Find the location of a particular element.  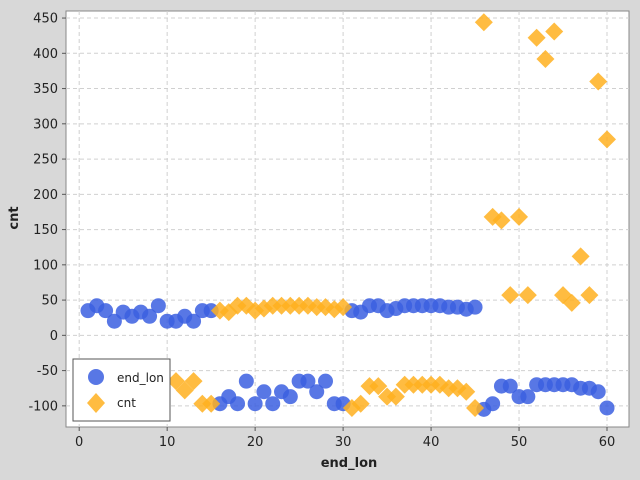

y-axis-ticks: -100 -50 0 50 100 150 200 250 300 350 400 450 is located at coordinates (47, 213).